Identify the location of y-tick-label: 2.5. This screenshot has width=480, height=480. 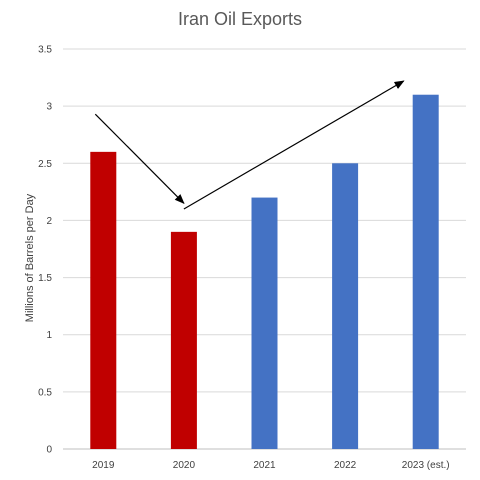
(45, 164).